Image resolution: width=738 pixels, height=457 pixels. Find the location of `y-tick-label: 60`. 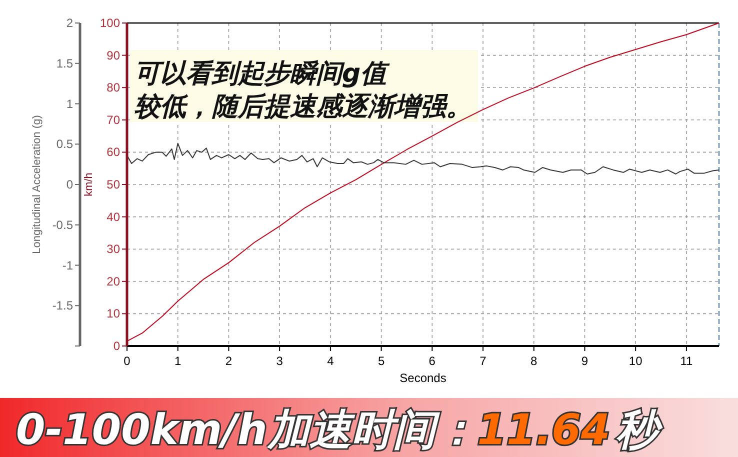

y-tick-label: 60 is located at coordinates (113, 152).